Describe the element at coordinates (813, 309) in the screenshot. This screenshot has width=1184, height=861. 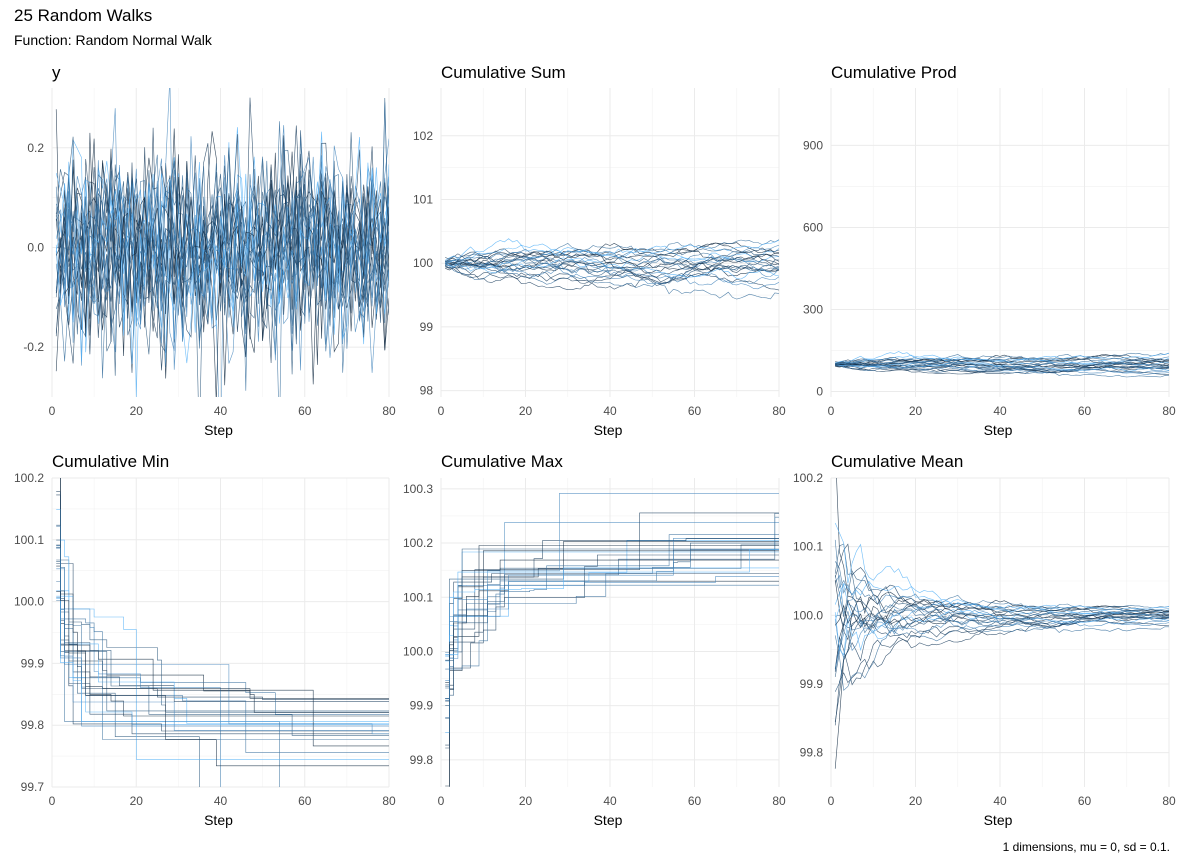
I see `y-tick-label: 300` at that location.